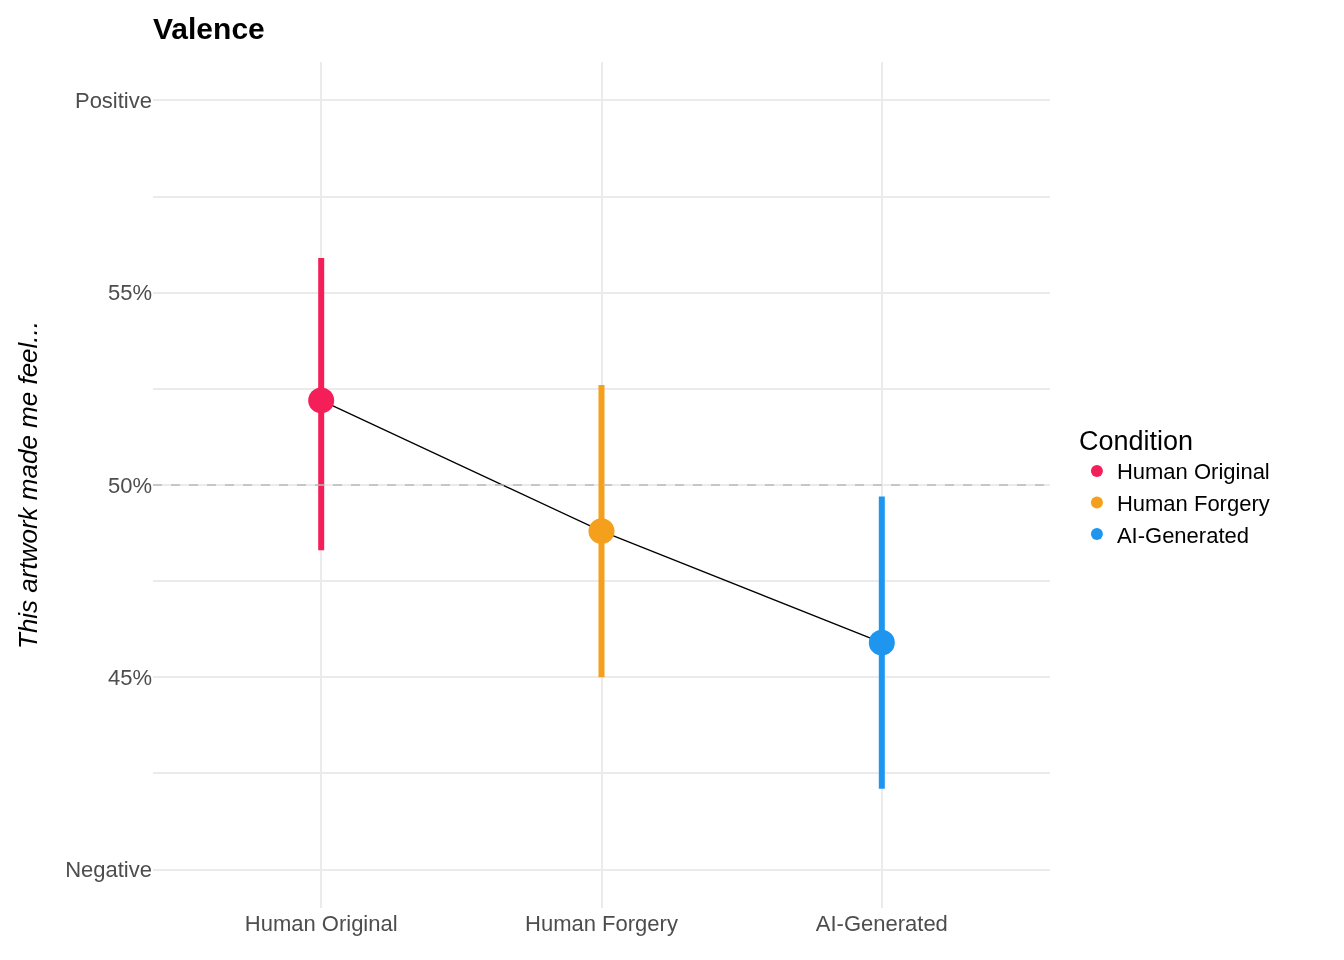 The height and width of the screenshot is (960, 1344). I want to click on x-tick-label: Human Original, so click(321, 923).